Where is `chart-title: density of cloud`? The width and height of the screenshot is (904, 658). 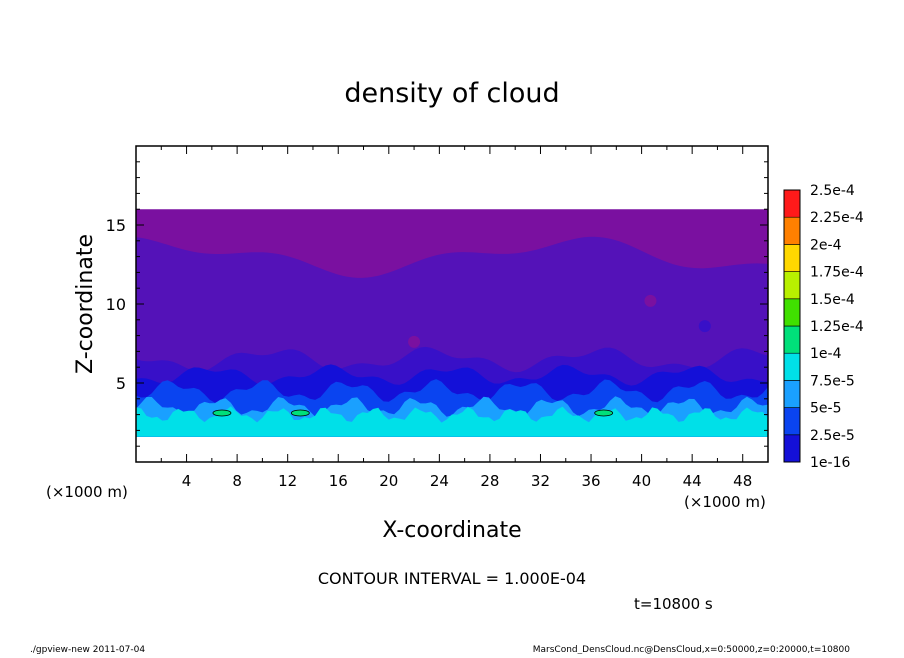
chart-title: density of cloud is located at coordinates (451, 93).